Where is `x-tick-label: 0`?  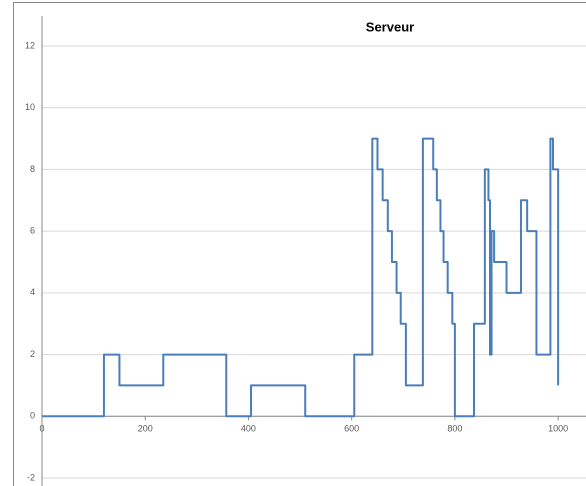
x-tick-label: 0 is located at coordinates (41, 429).